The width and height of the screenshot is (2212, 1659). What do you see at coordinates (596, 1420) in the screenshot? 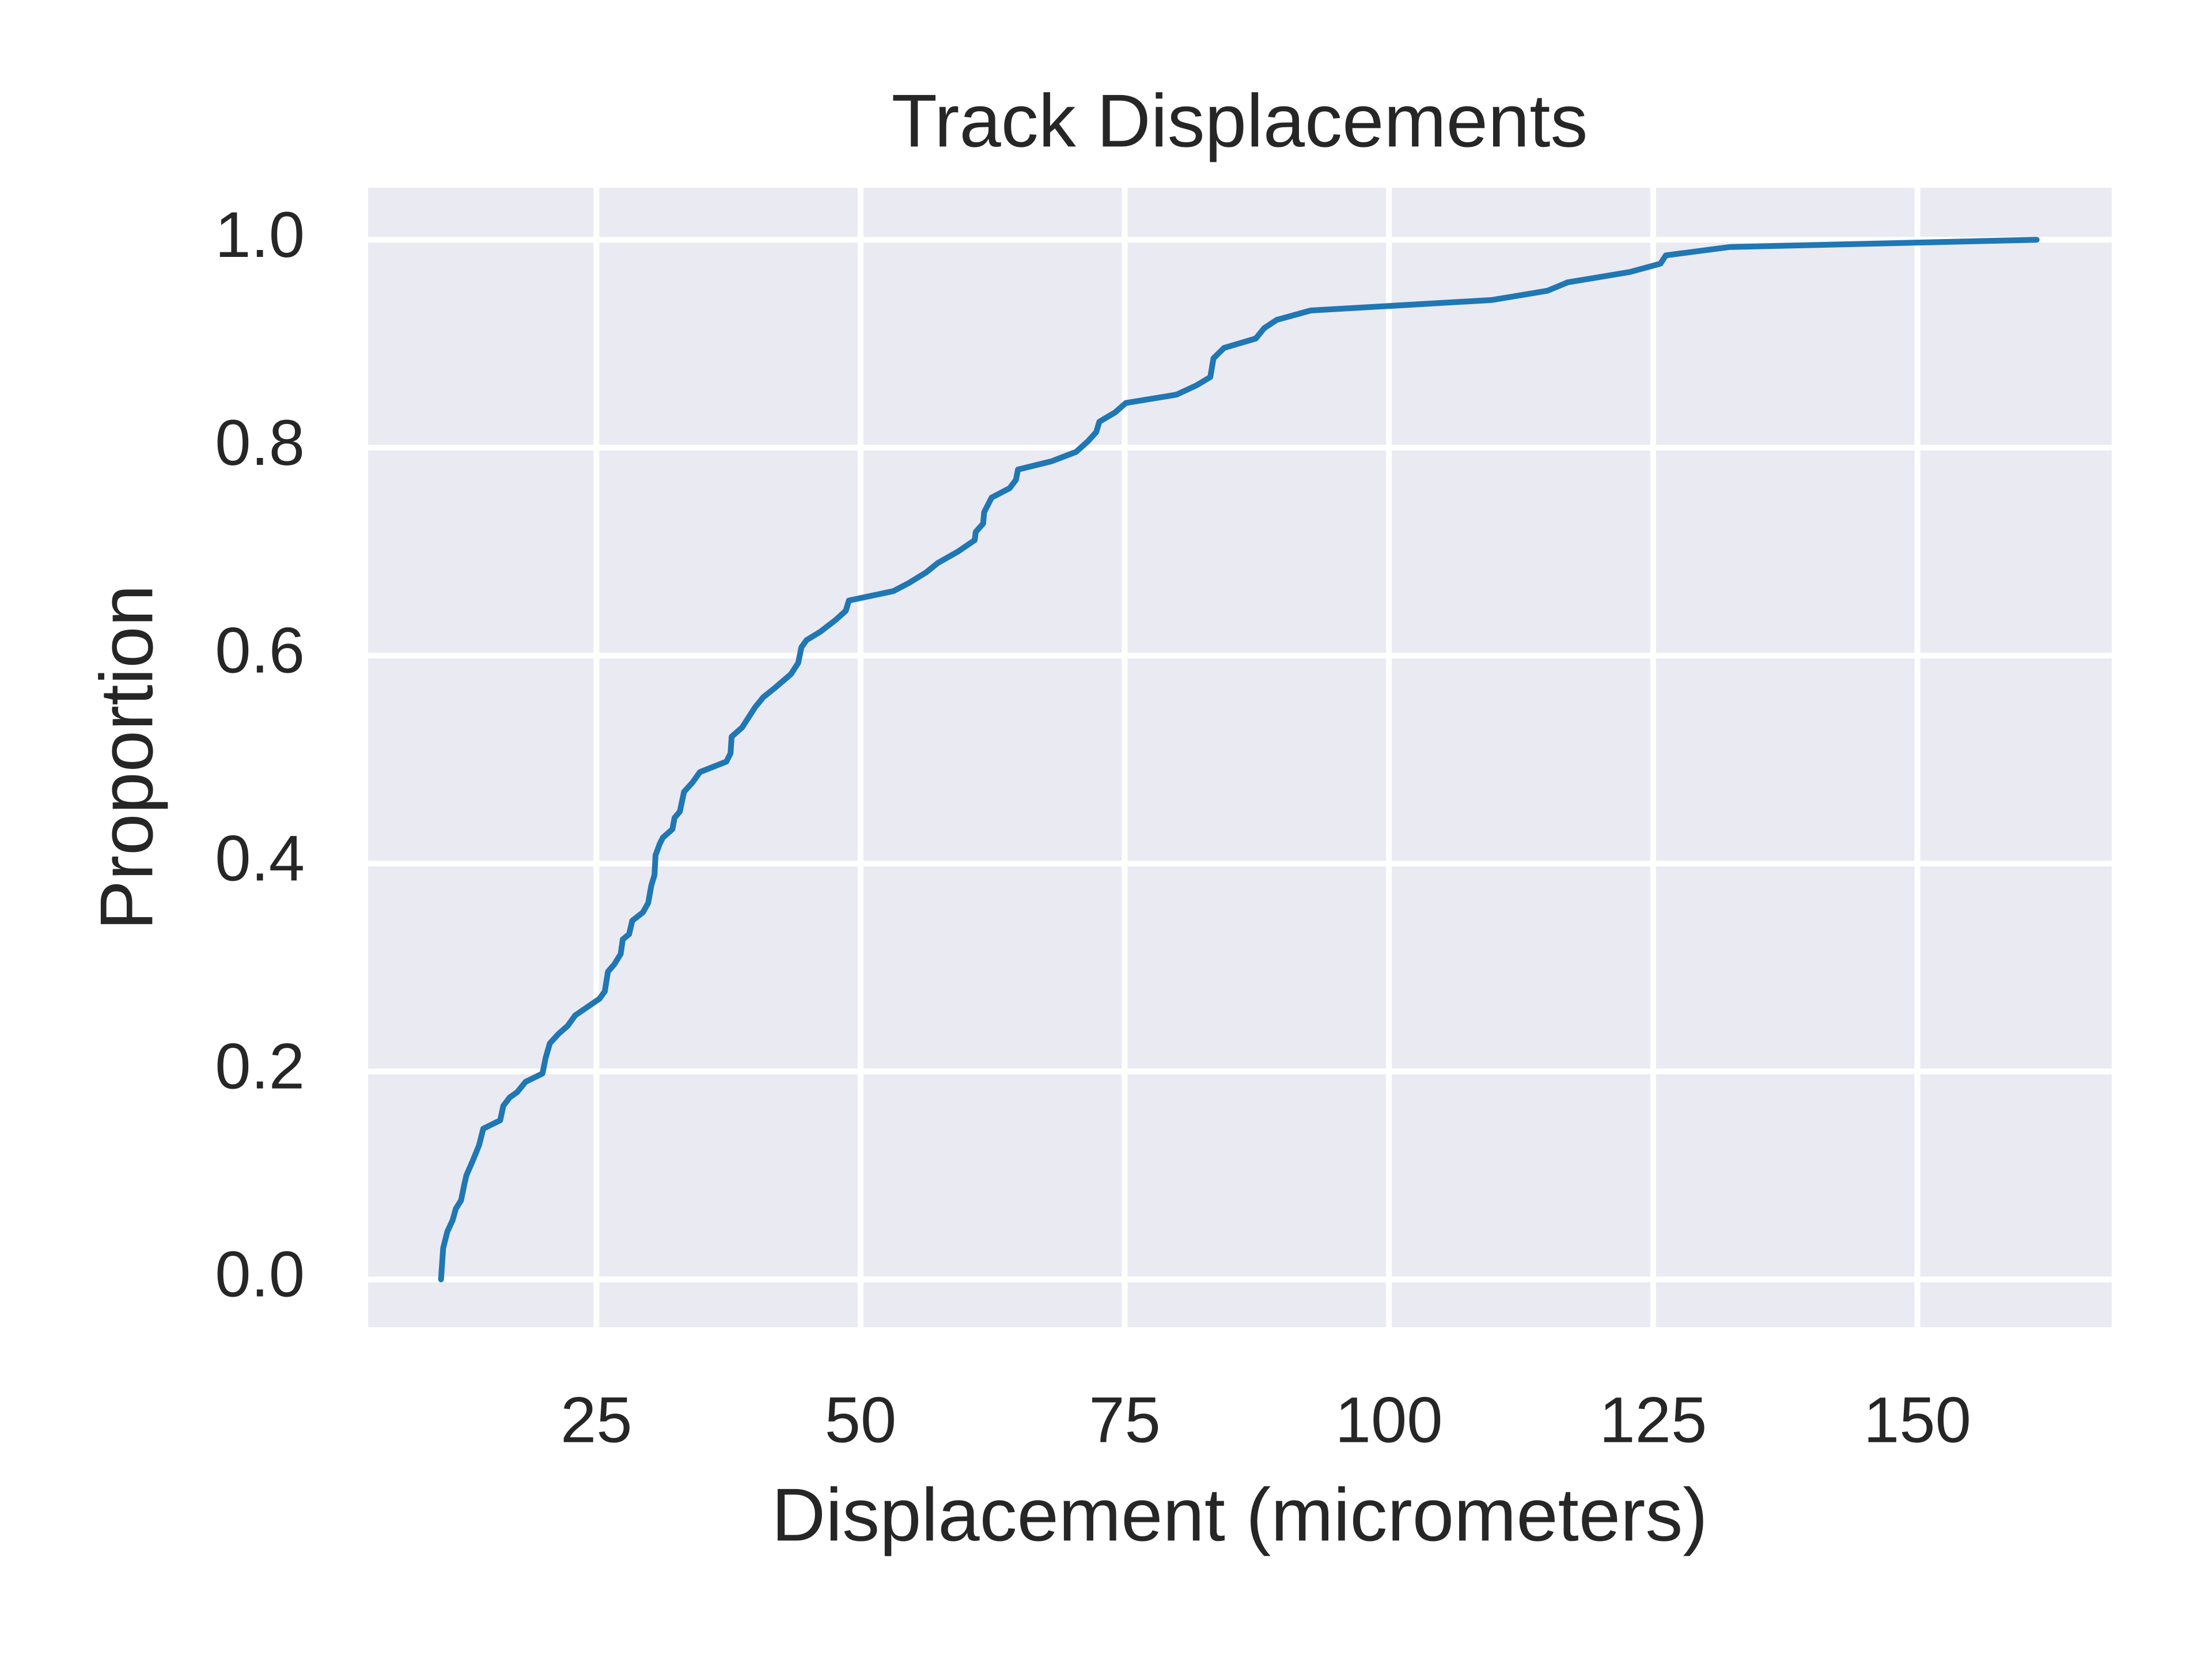
I see `x-tick-label: 25` at bounding box center [596, 1420].